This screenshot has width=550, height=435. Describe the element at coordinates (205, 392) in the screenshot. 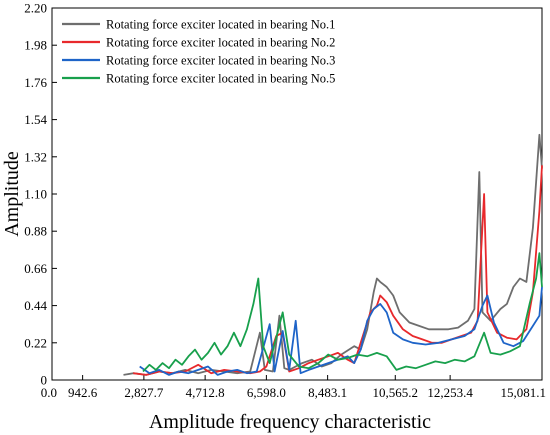

I see `x-tick-label: 4,712.8` at that location.